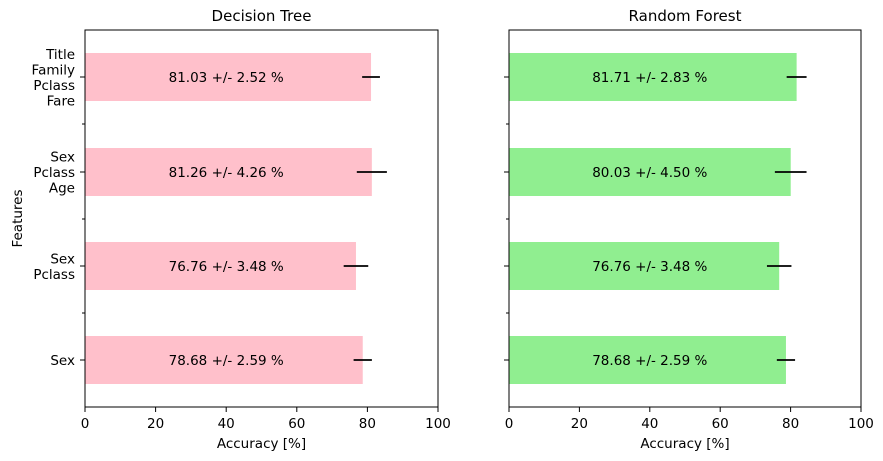 Image resolution: width=883 pixels, height=461 pixels. I want to click on chart-title: Decision Tree, so click(262, 16).